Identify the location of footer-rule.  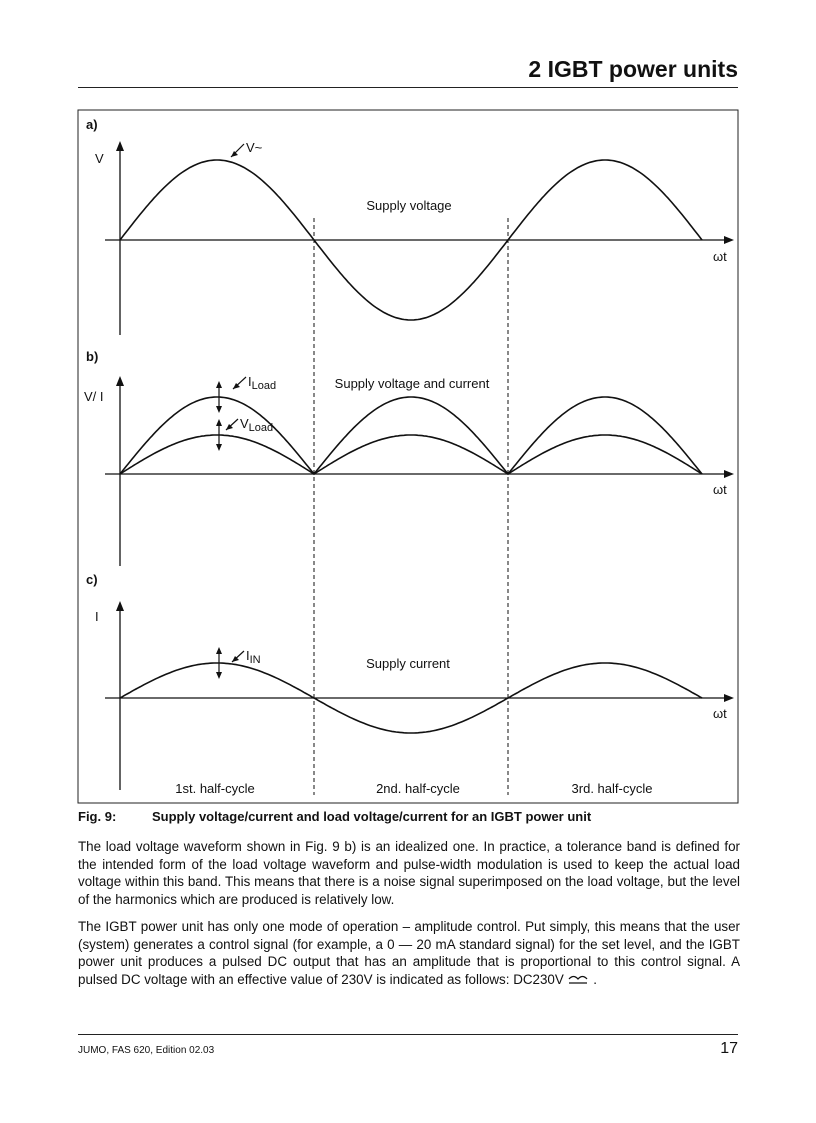
(408, 1034).